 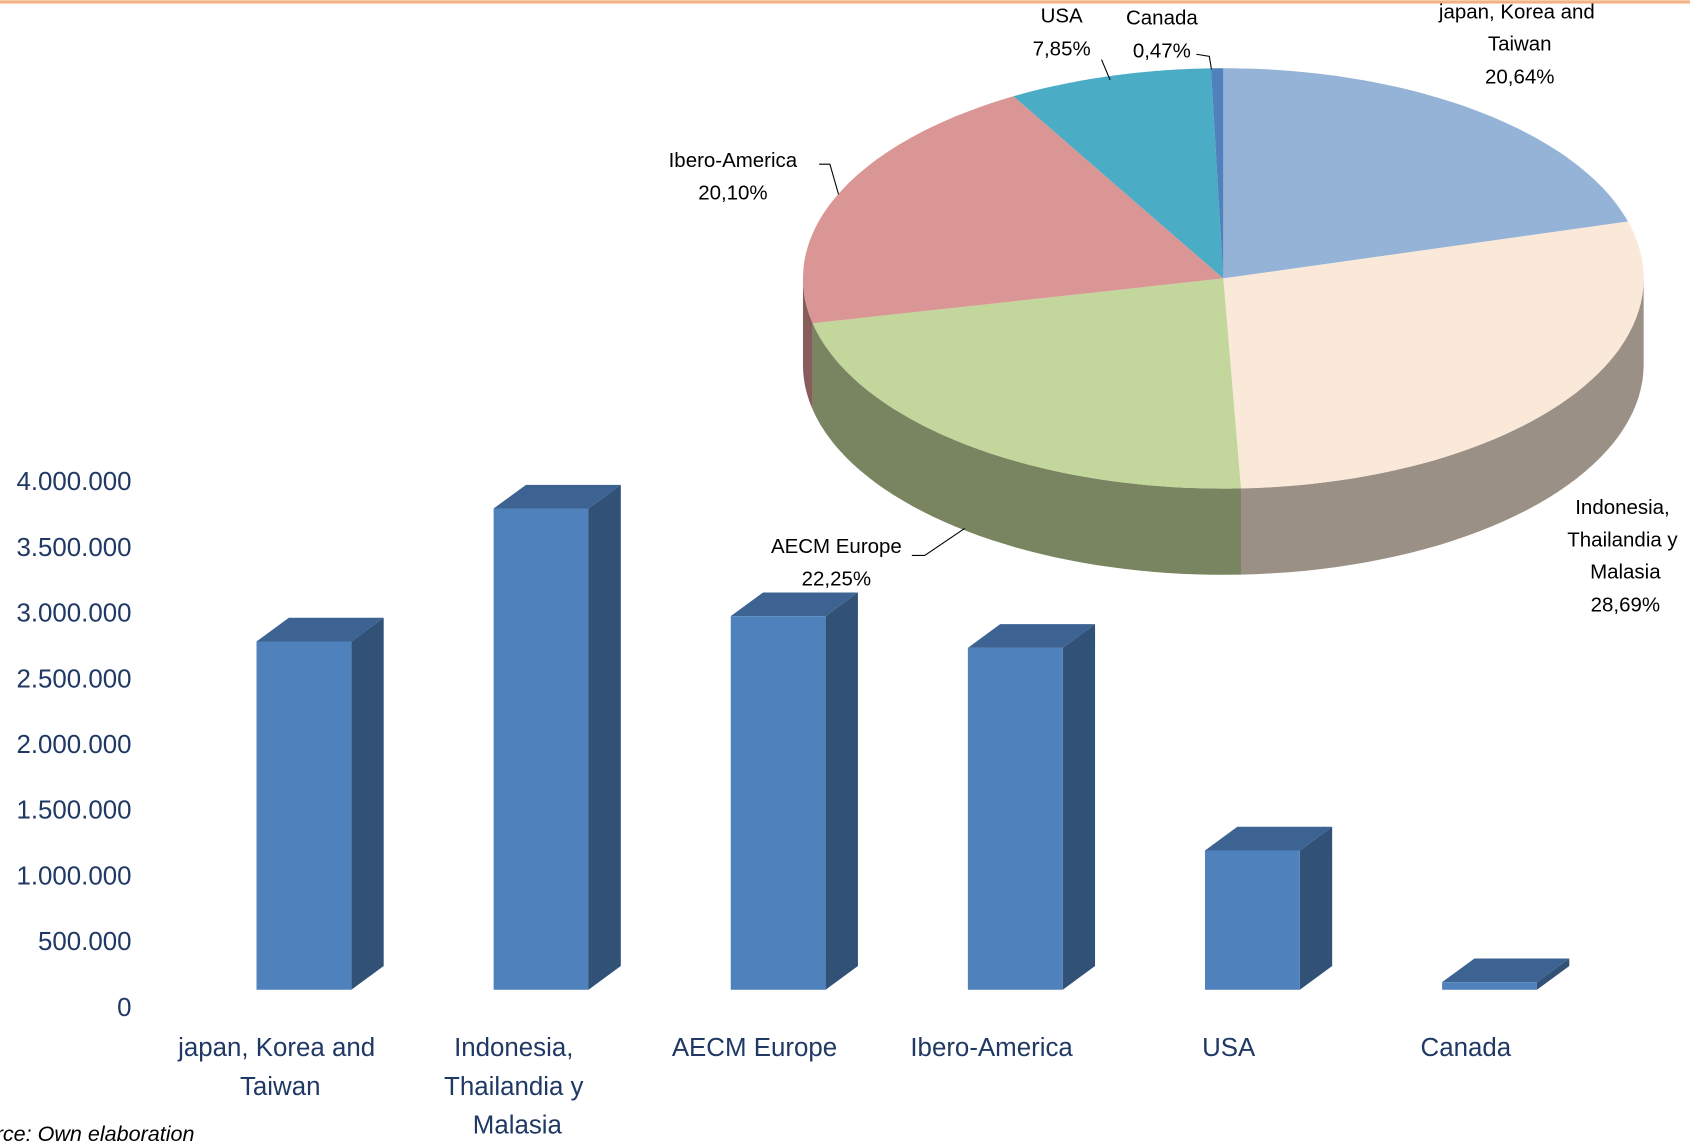 I want to click on pie-label: USA, so click(x=1062, y=16).